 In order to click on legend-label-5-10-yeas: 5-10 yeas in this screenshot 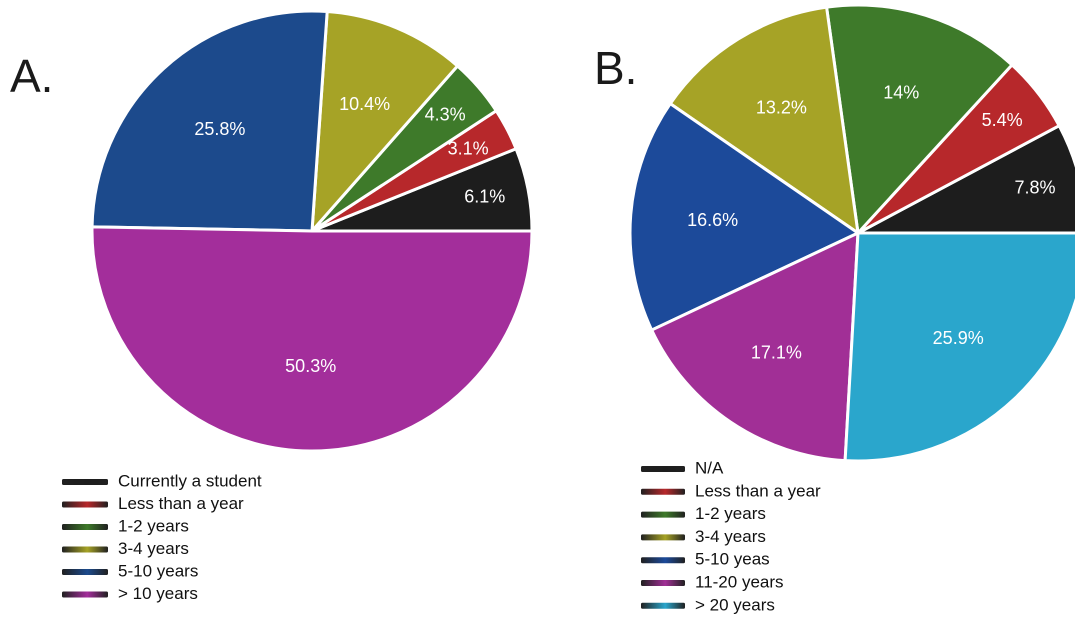, I will do `click(732, 559)`.